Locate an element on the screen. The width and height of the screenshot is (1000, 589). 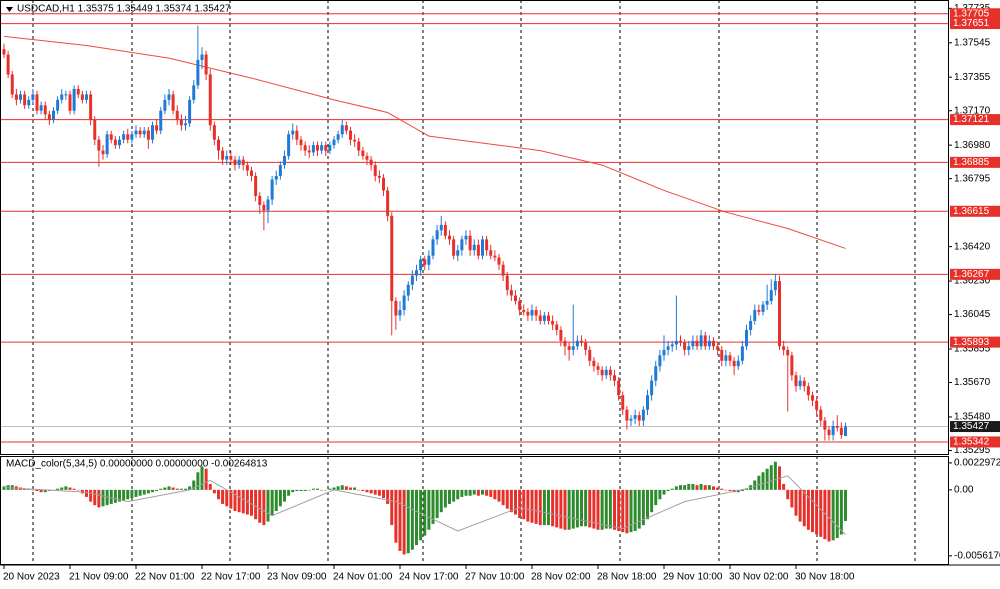
y-tick-label: 0.00 is located at coordinates (964, 490).